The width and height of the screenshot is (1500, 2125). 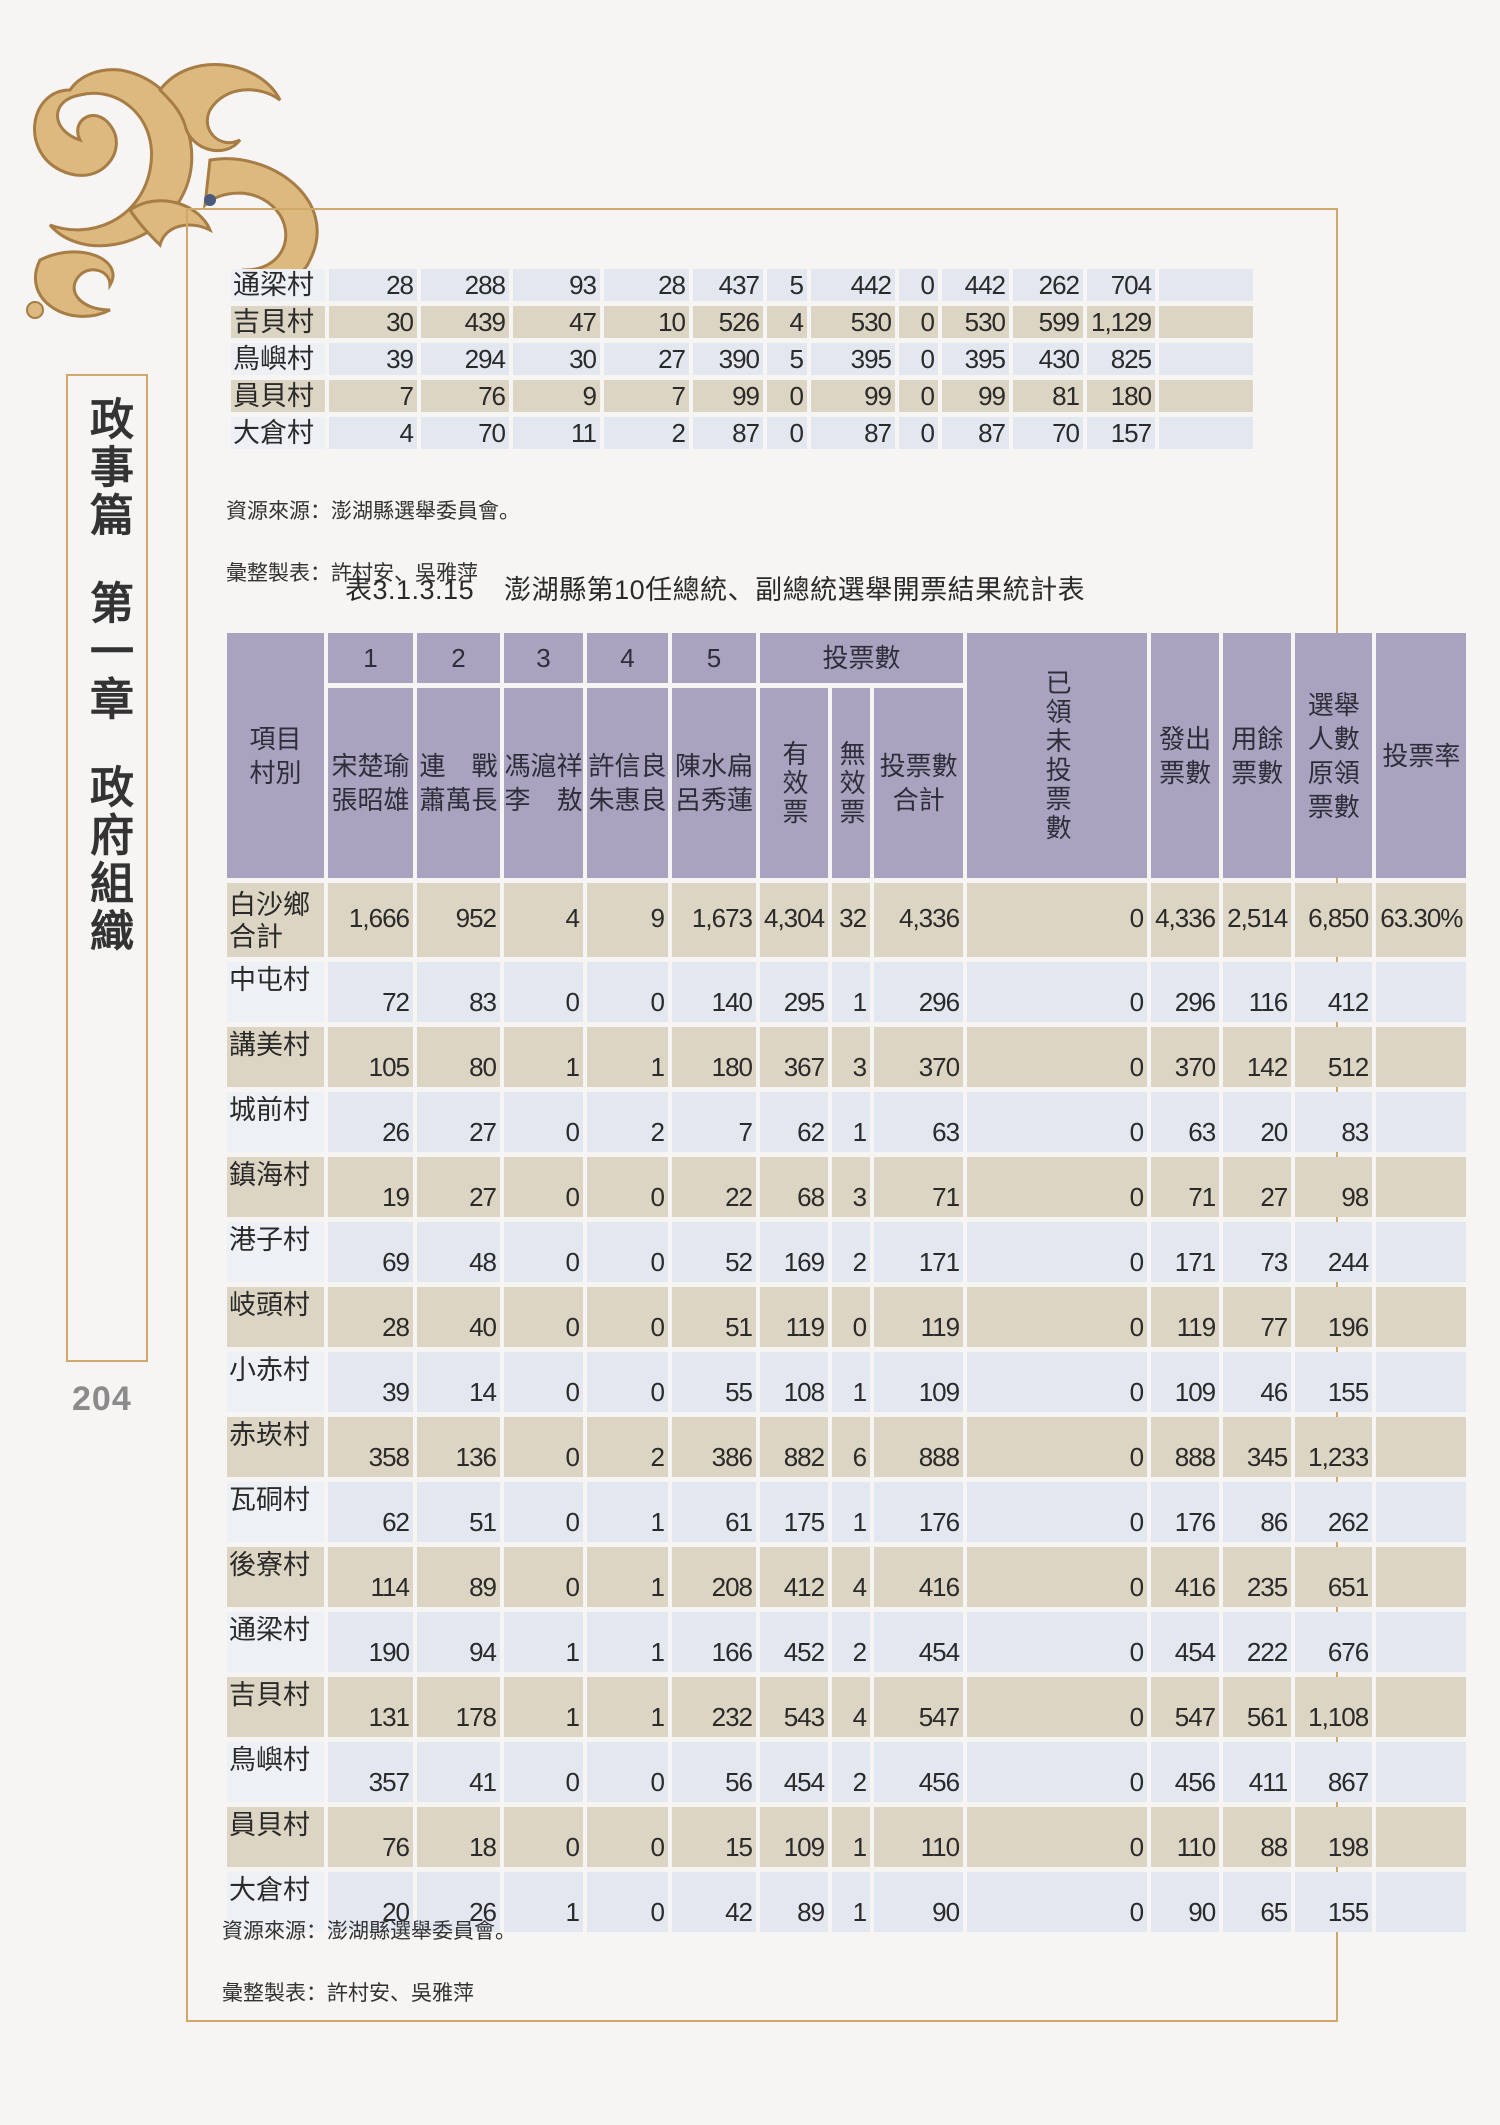 What do you see at coordinates (851, 1057) in the screenshot?
I see `table-cell: 3` at bounding box center [851, 1057].